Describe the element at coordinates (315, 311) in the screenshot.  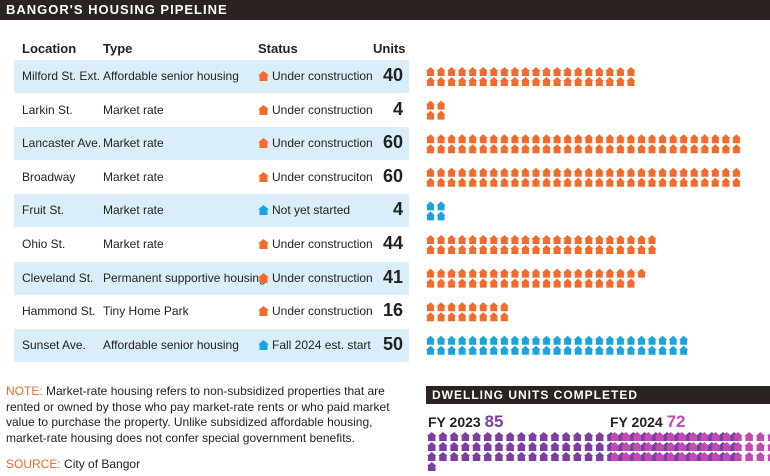
I see `row-status: Under construction` at that location.